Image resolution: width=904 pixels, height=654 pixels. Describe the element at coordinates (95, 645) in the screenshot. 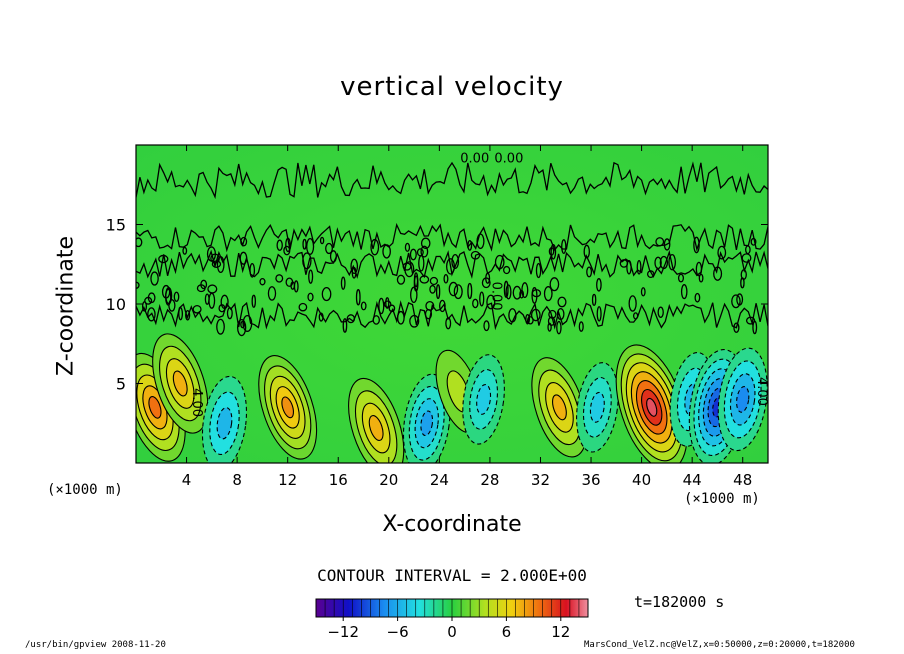

I see `footer-left: /usr/bin/gpview 2008-11-20` at that location.